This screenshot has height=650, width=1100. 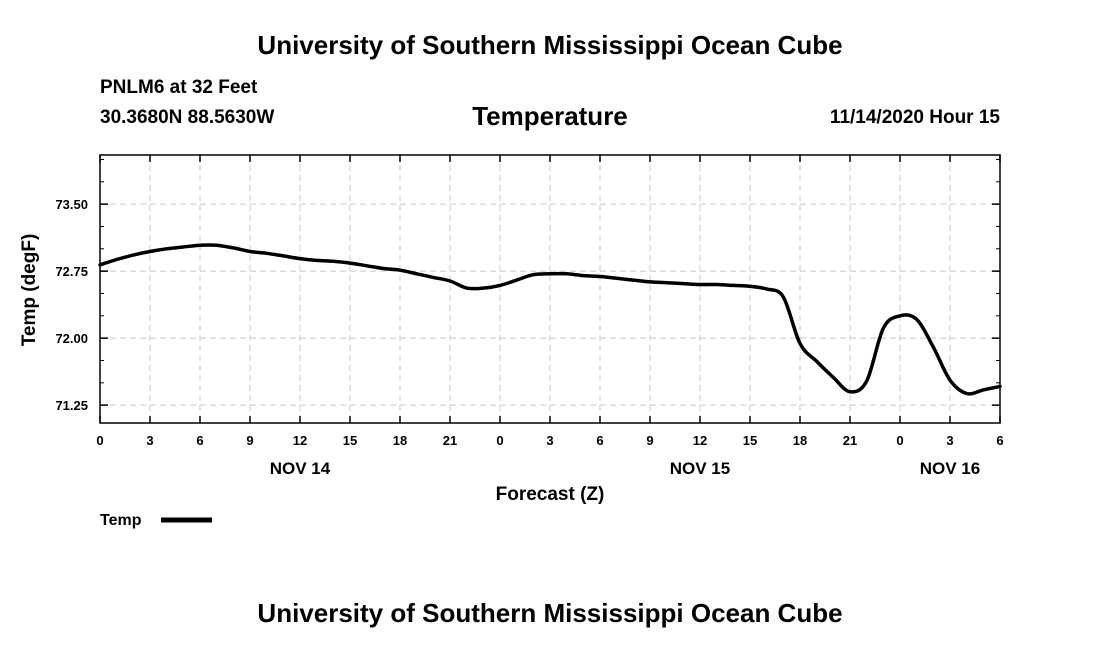 What do you see at coordinates (187, 117) in the screenshot?
I see `coordinates-label: 30.3680N 88.5630W` at bounding box center [187, 117].